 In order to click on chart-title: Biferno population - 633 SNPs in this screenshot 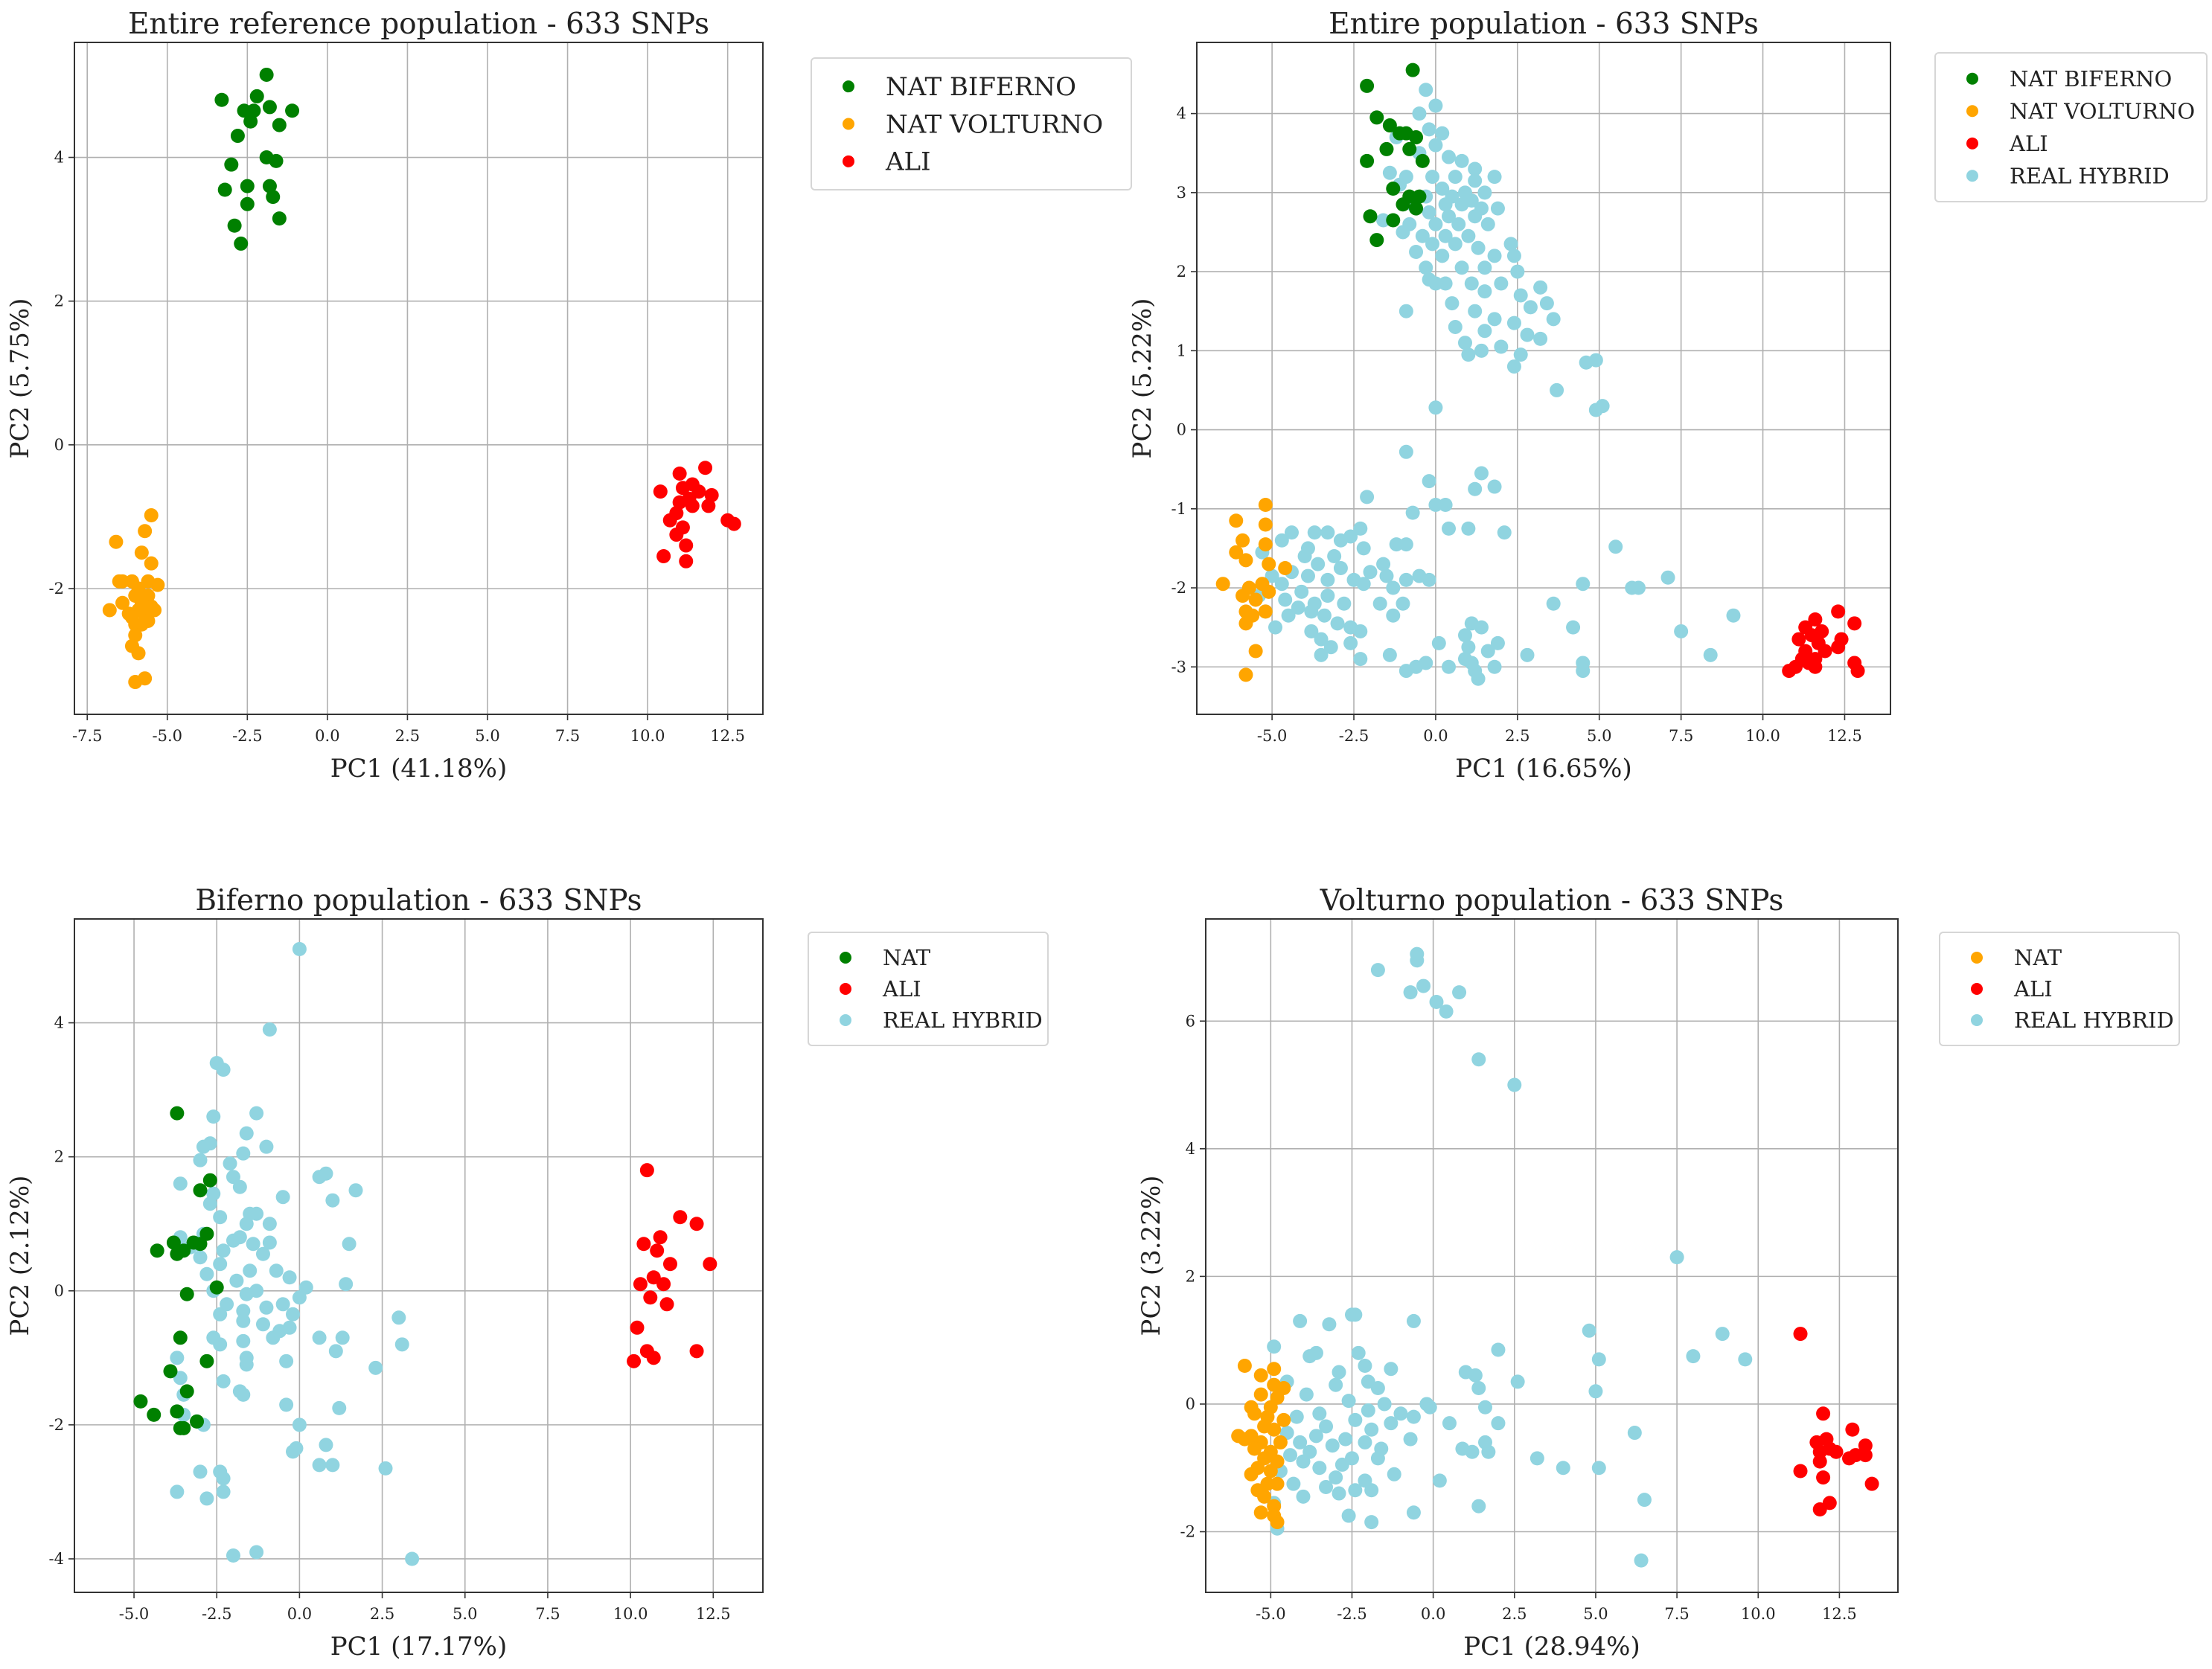, I will do `click(419, 900)`.